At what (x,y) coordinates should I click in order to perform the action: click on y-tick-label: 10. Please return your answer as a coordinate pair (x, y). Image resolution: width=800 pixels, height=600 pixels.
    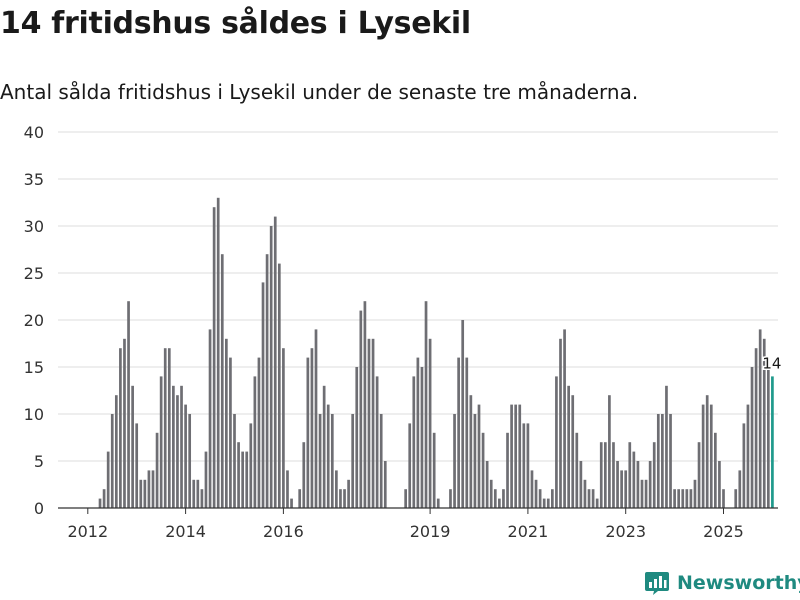
    Looking at the image, I should click on (34, 414).